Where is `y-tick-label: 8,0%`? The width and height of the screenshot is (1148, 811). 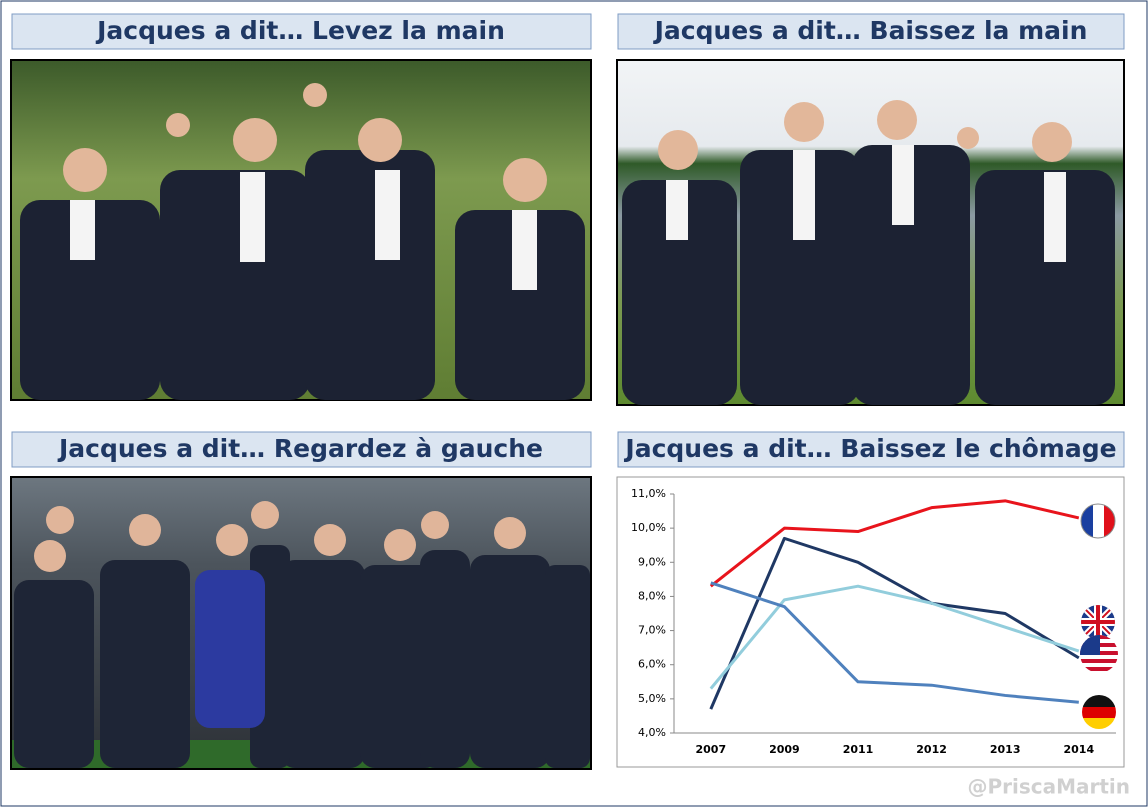
y-tick-label: 8,0% is located at coordinates (652, 595).